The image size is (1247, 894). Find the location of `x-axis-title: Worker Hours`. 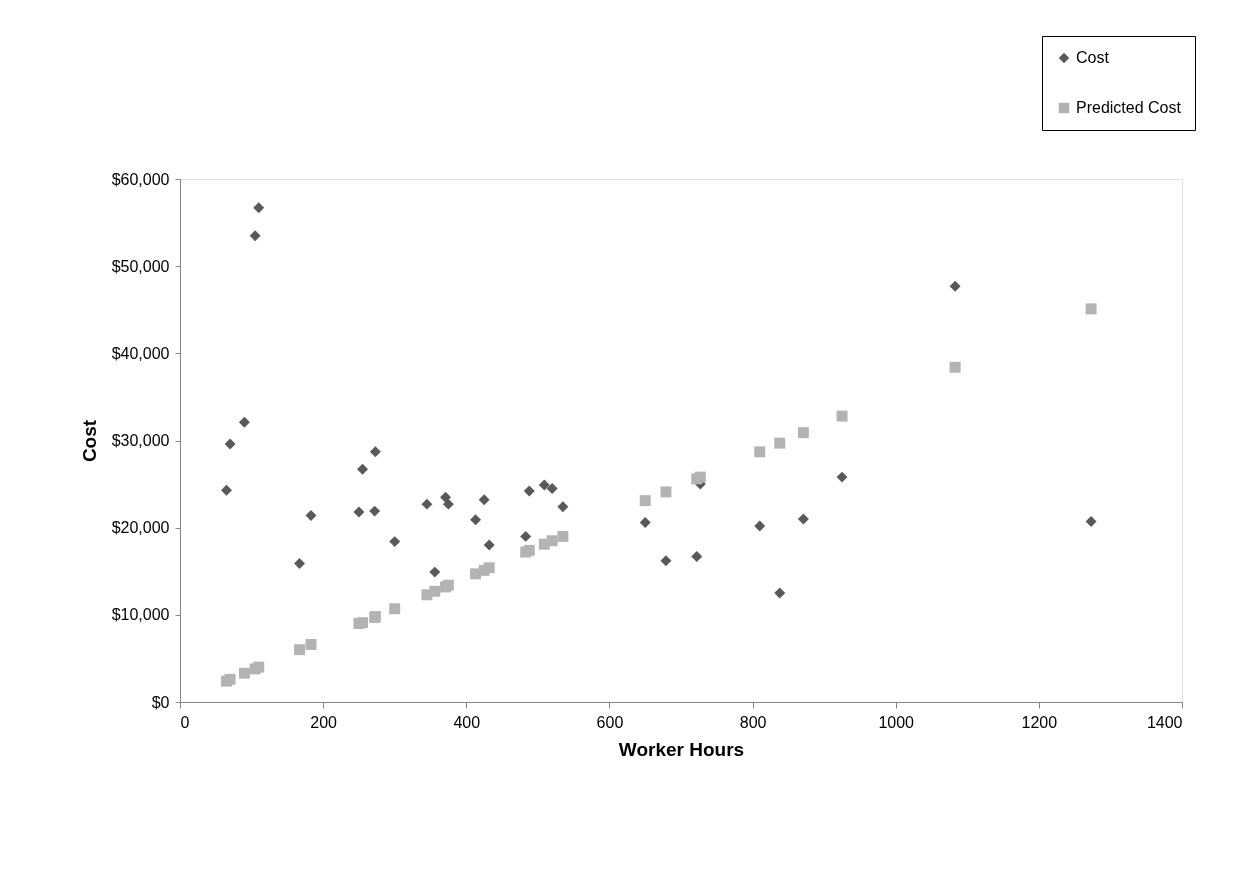

x-axis-title: Worker Hours is located at coordinates (681, 749).